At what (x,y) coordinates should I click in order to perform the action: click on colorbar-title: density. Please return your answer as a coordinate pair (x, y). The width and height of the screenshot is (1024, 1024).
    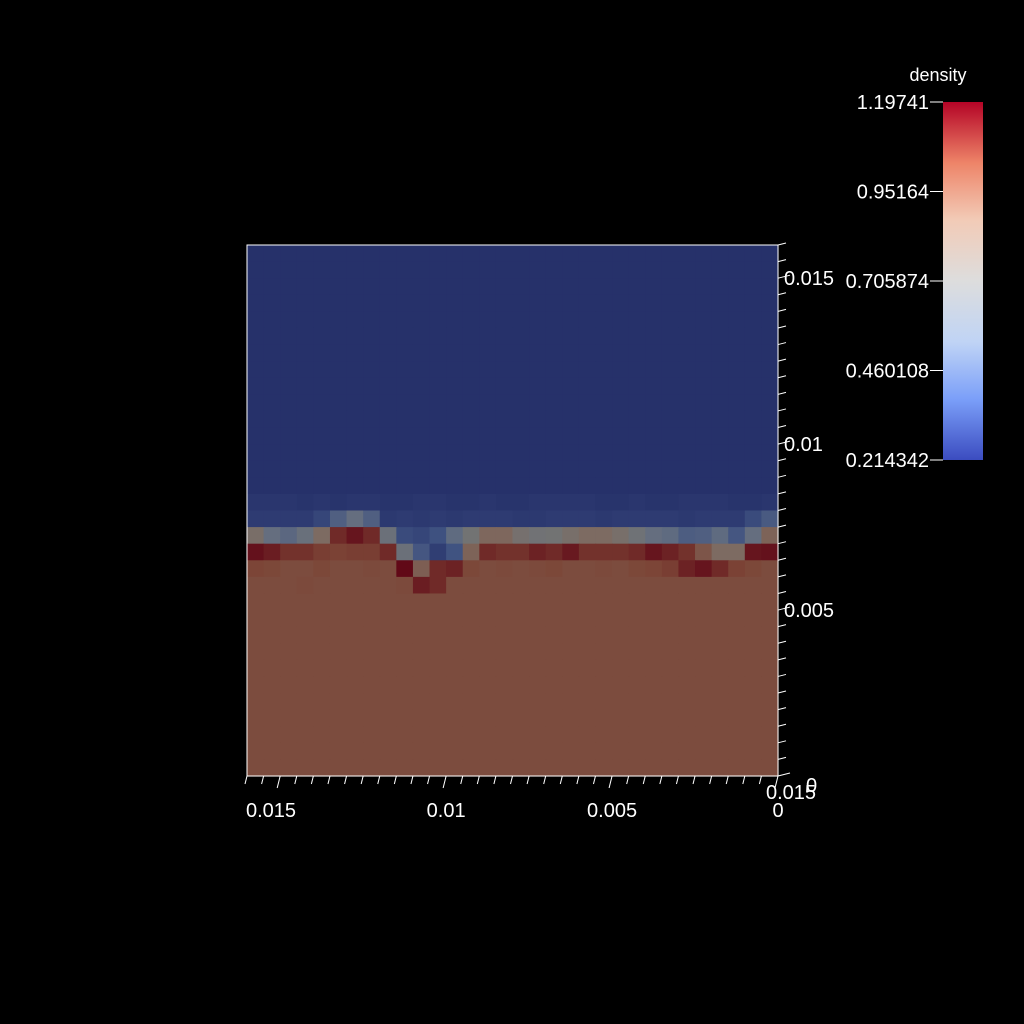
    Looking at the image, I should click on (937, 75).